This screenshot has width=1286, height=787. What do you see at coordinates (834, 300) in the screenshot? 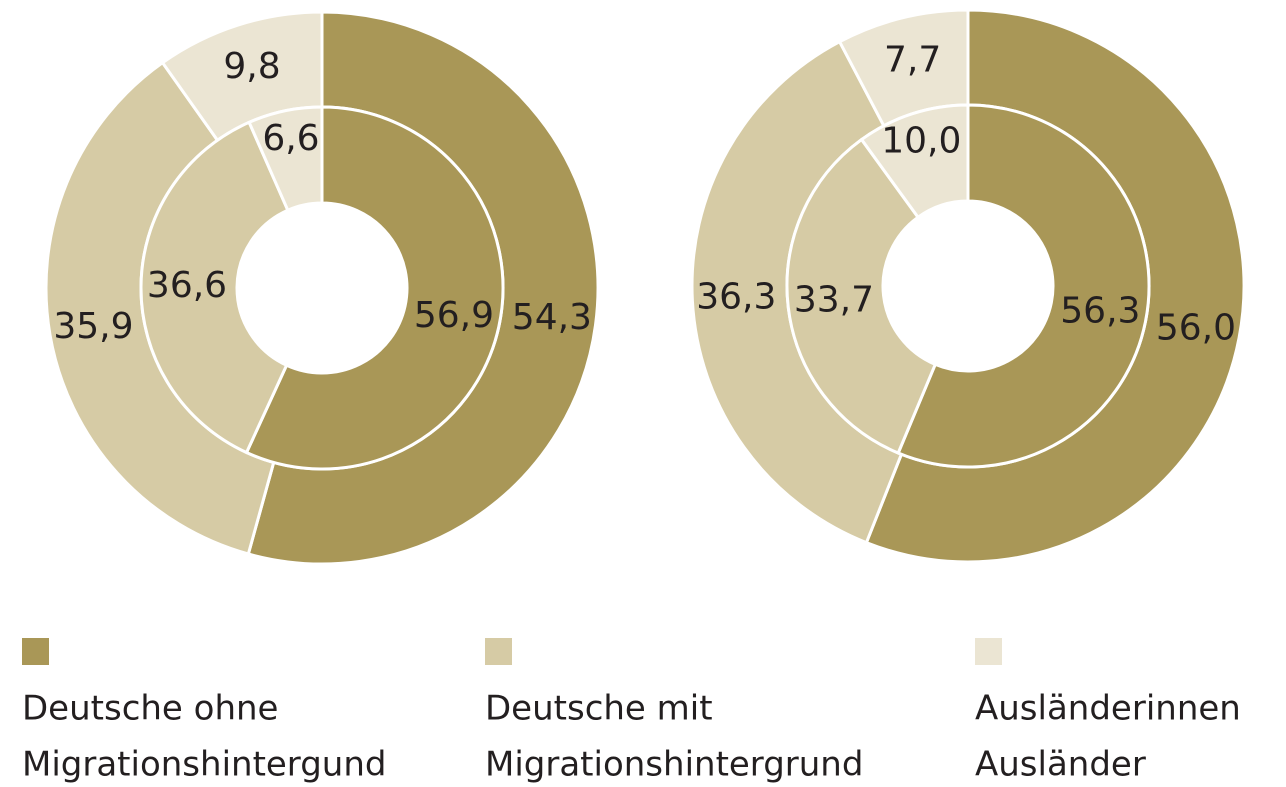
I see `value-label: 33,7` at bounding box center [834, 300].